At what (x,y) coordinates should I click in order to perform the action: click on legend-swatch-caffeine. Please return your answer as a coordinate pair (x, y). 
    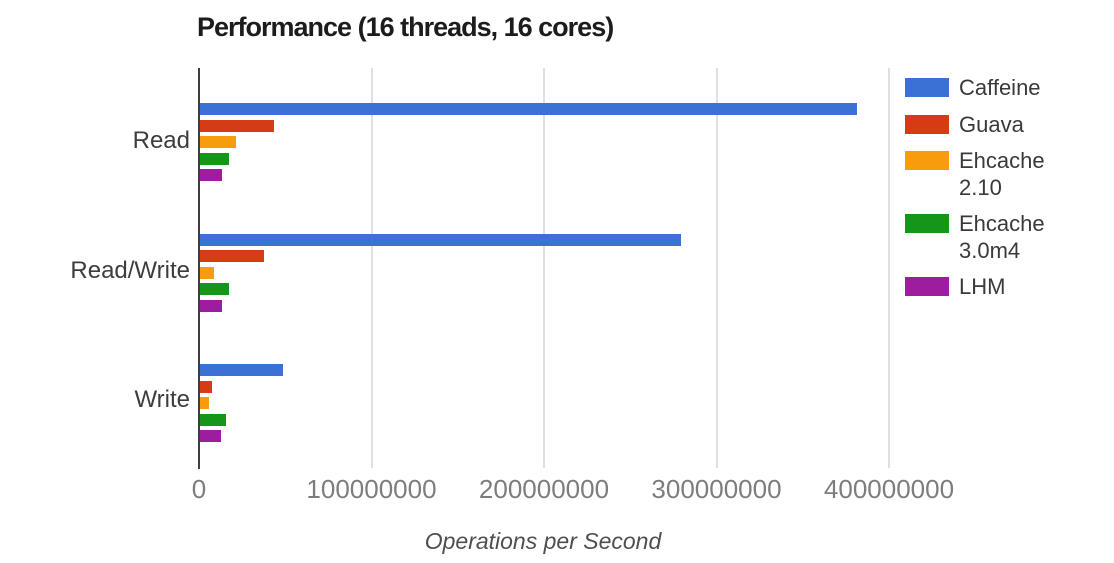
    Looking at the image, I should click on (927, 87).